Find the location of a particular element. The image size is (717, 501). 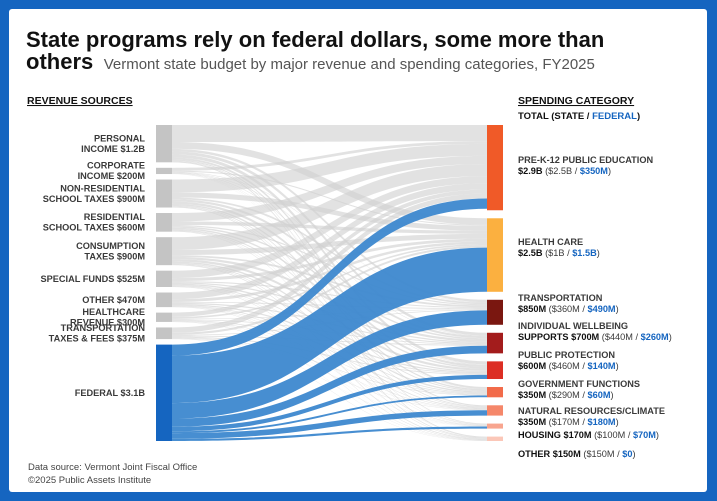

source-label-special-funds: SPECIAL FUNDS $525M is located at coordinates (93, 279).